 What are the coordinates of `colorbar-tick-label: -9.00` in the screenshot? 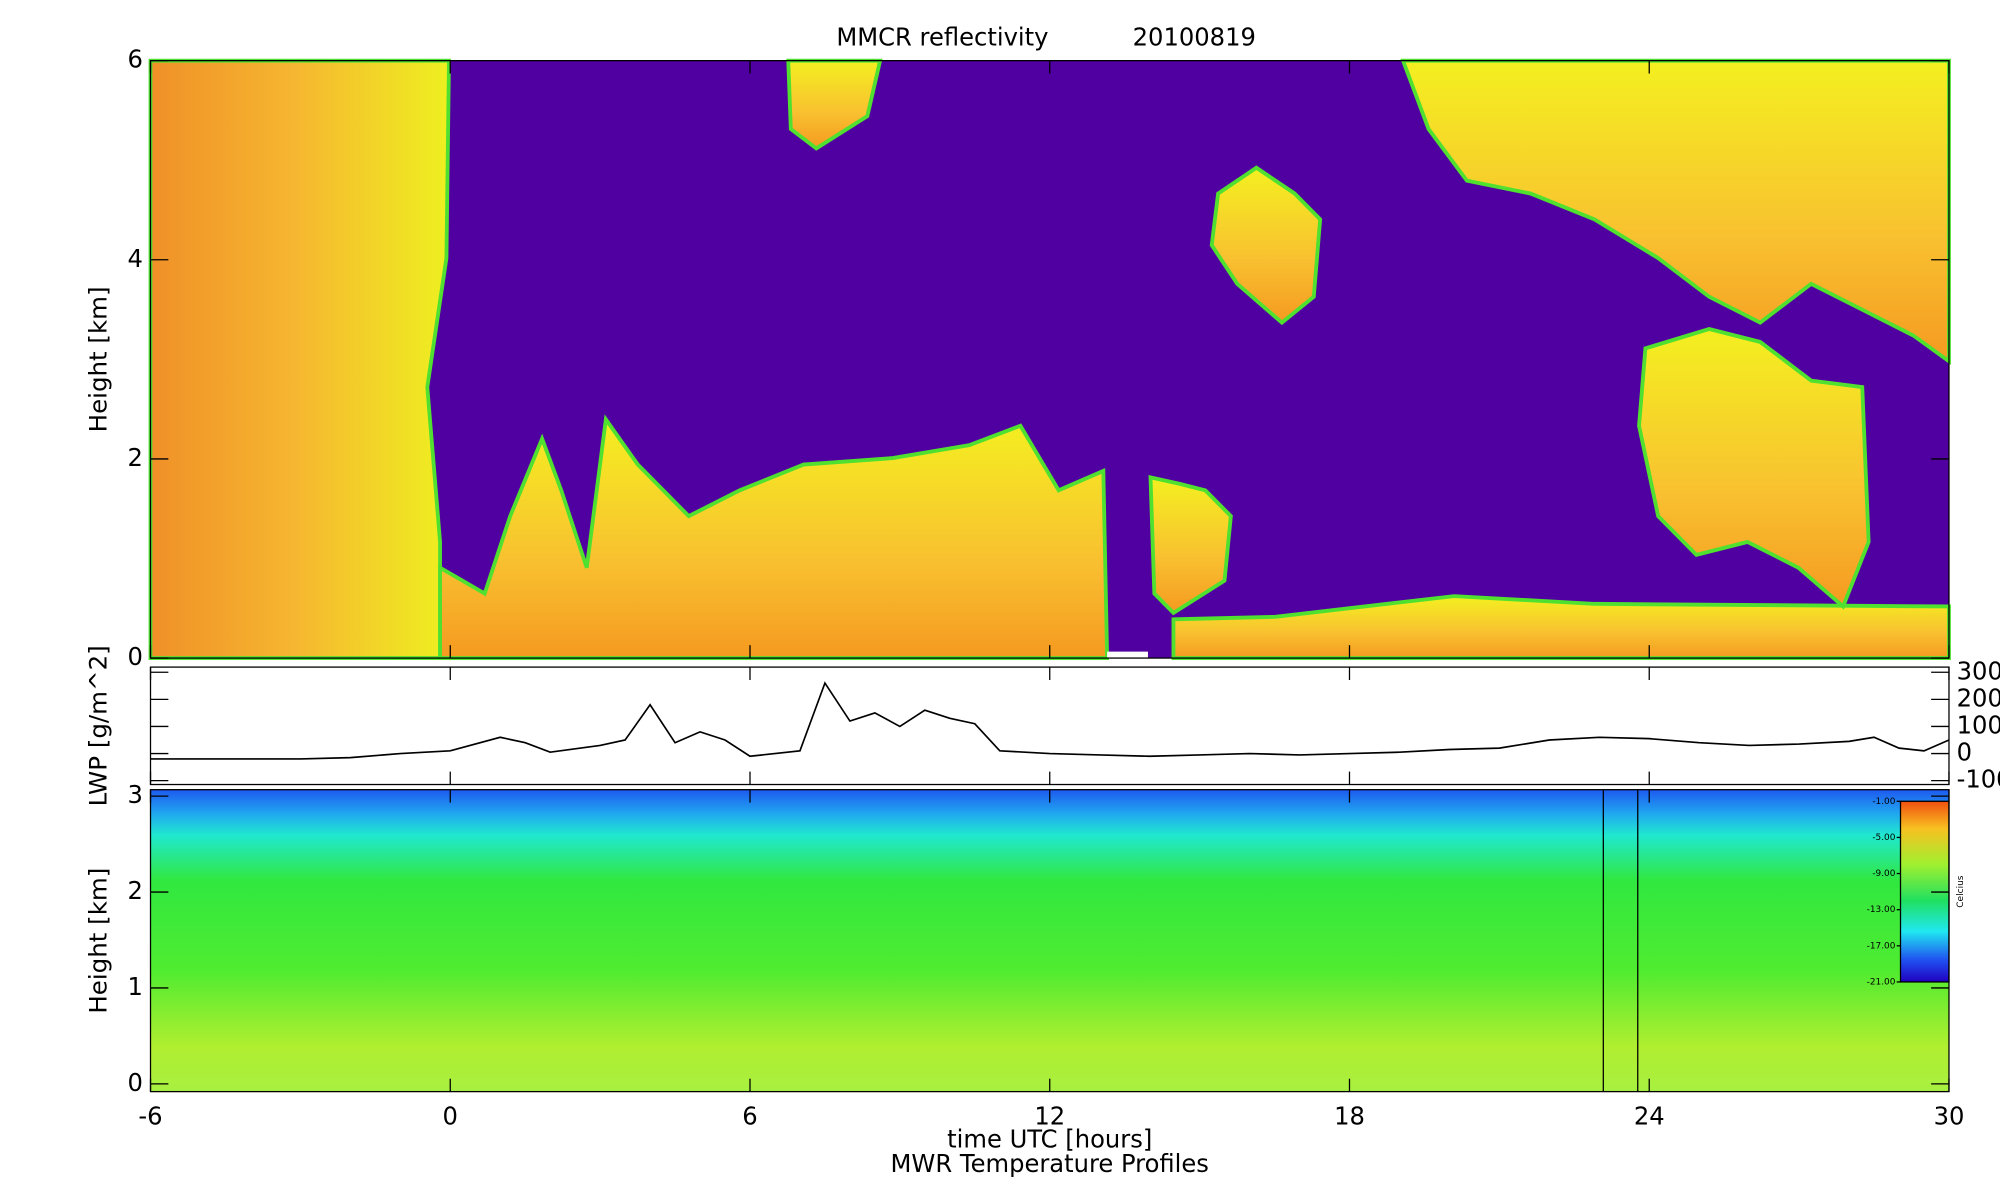 It's located at (1883, 874).